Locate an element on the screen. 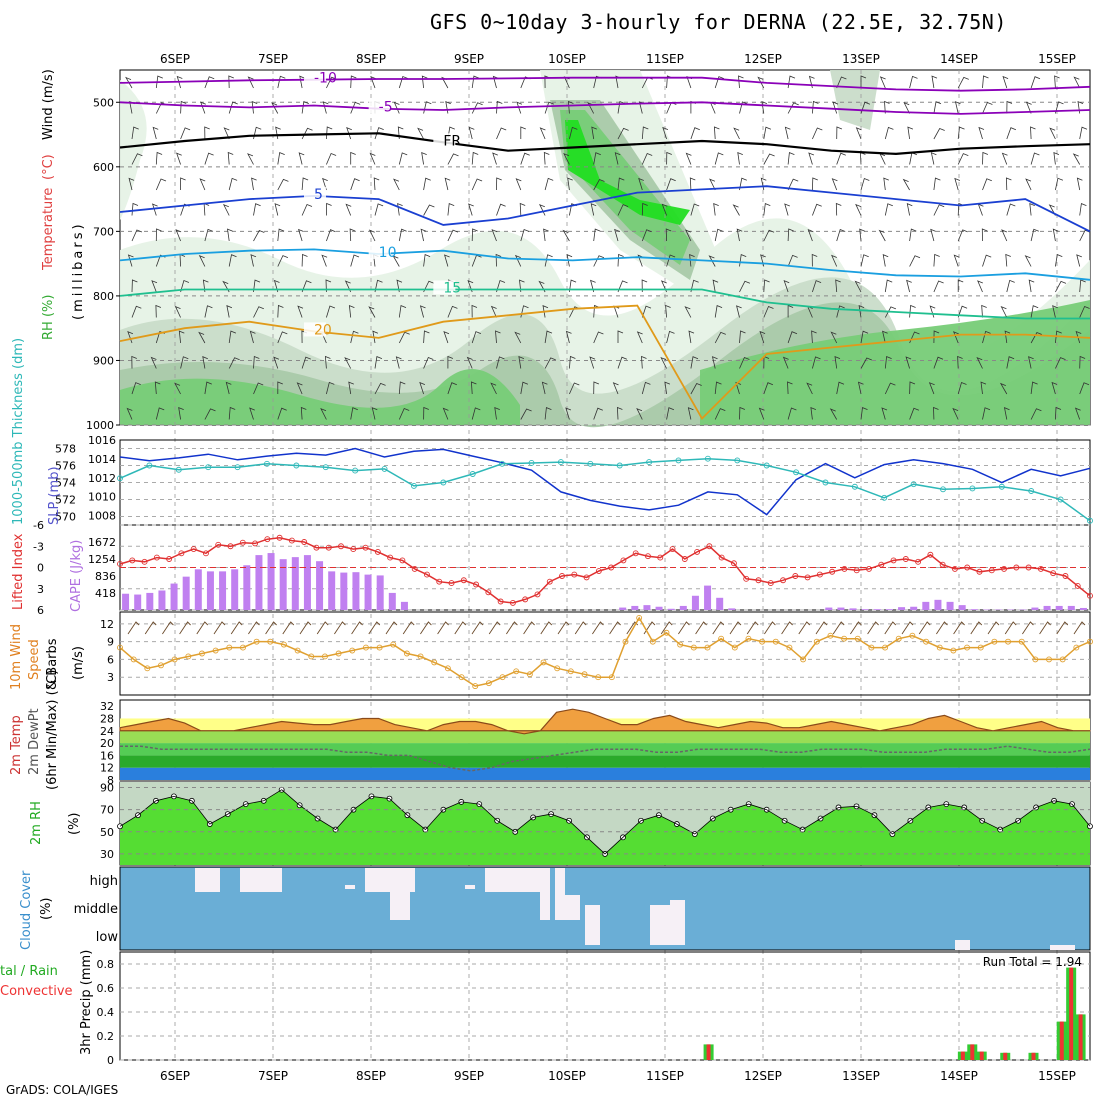 The image size is (1100, 1100). temp-ytick-1: 12 is located at coordinates (107, 768).